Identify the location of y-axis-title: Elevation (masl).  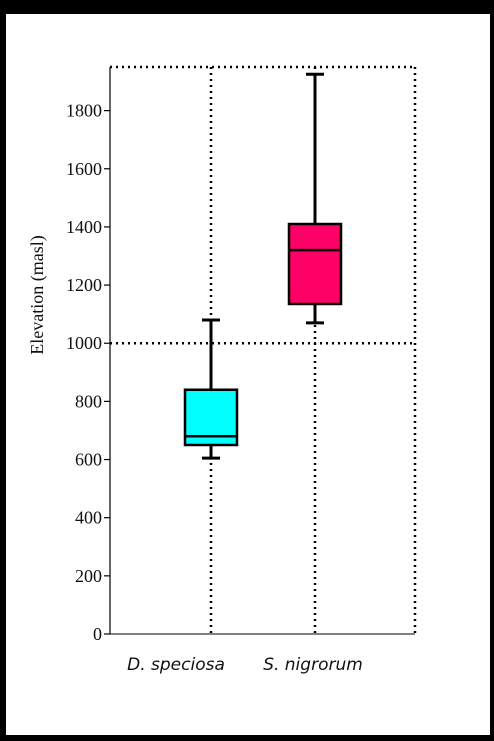
(37, 294).